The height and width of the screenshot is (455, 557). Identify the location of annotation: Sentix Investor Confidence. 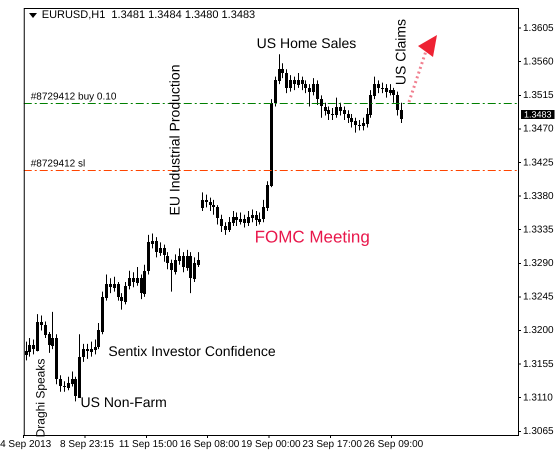
(192, 350).